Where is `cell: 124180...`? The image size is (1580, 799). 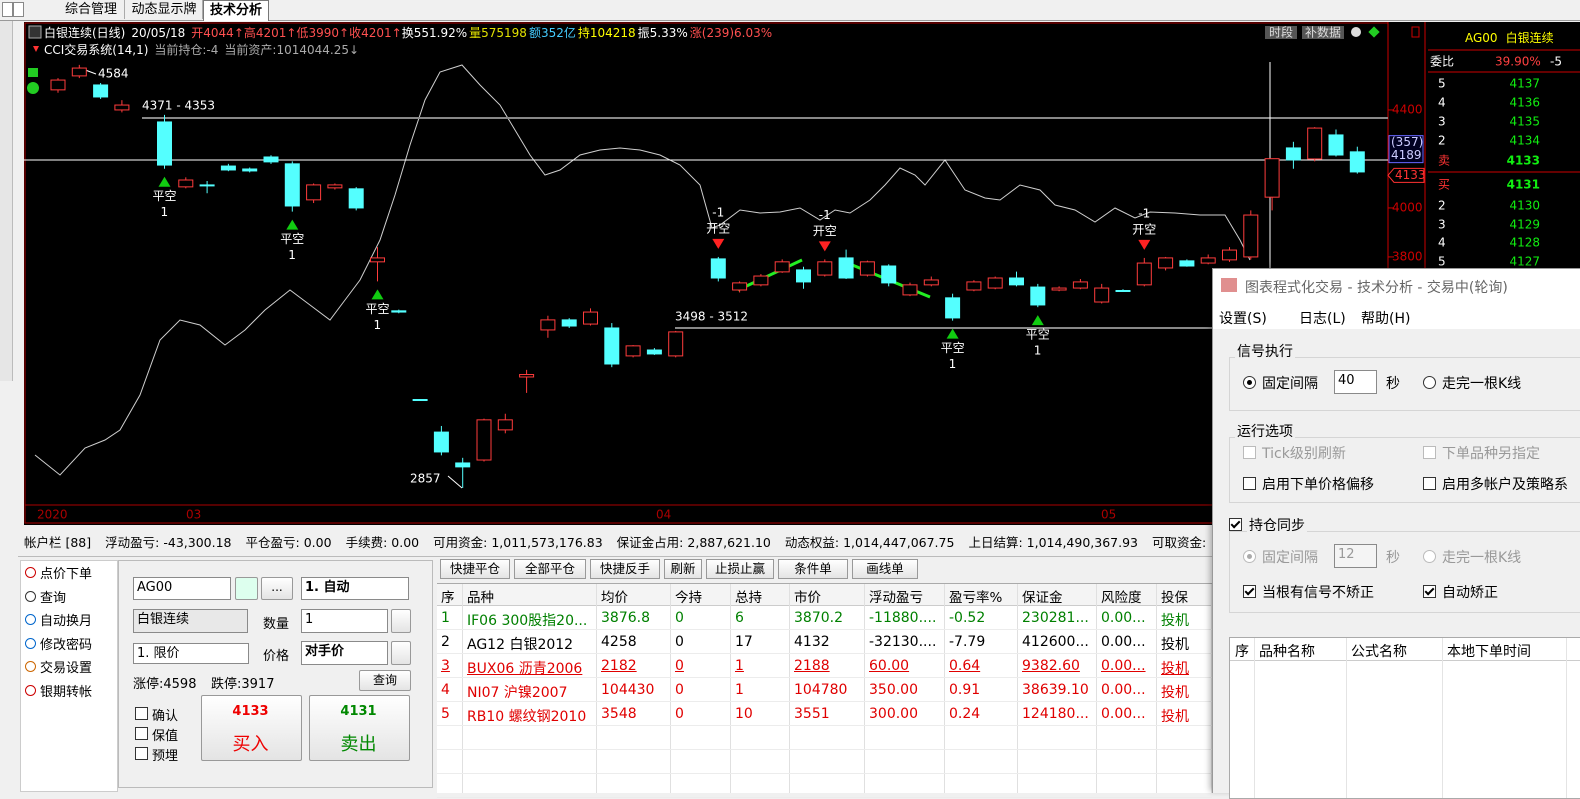
cell: 124180... is located at coordinates (1055, 714).